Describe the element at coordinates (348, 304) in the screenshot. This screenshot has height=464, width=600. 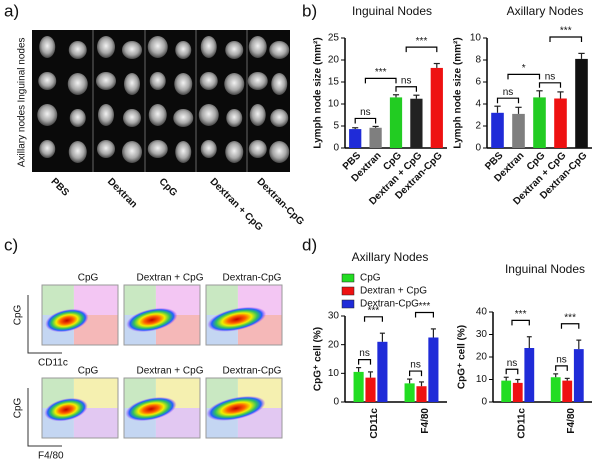
I see `legend-swatch` at that location.